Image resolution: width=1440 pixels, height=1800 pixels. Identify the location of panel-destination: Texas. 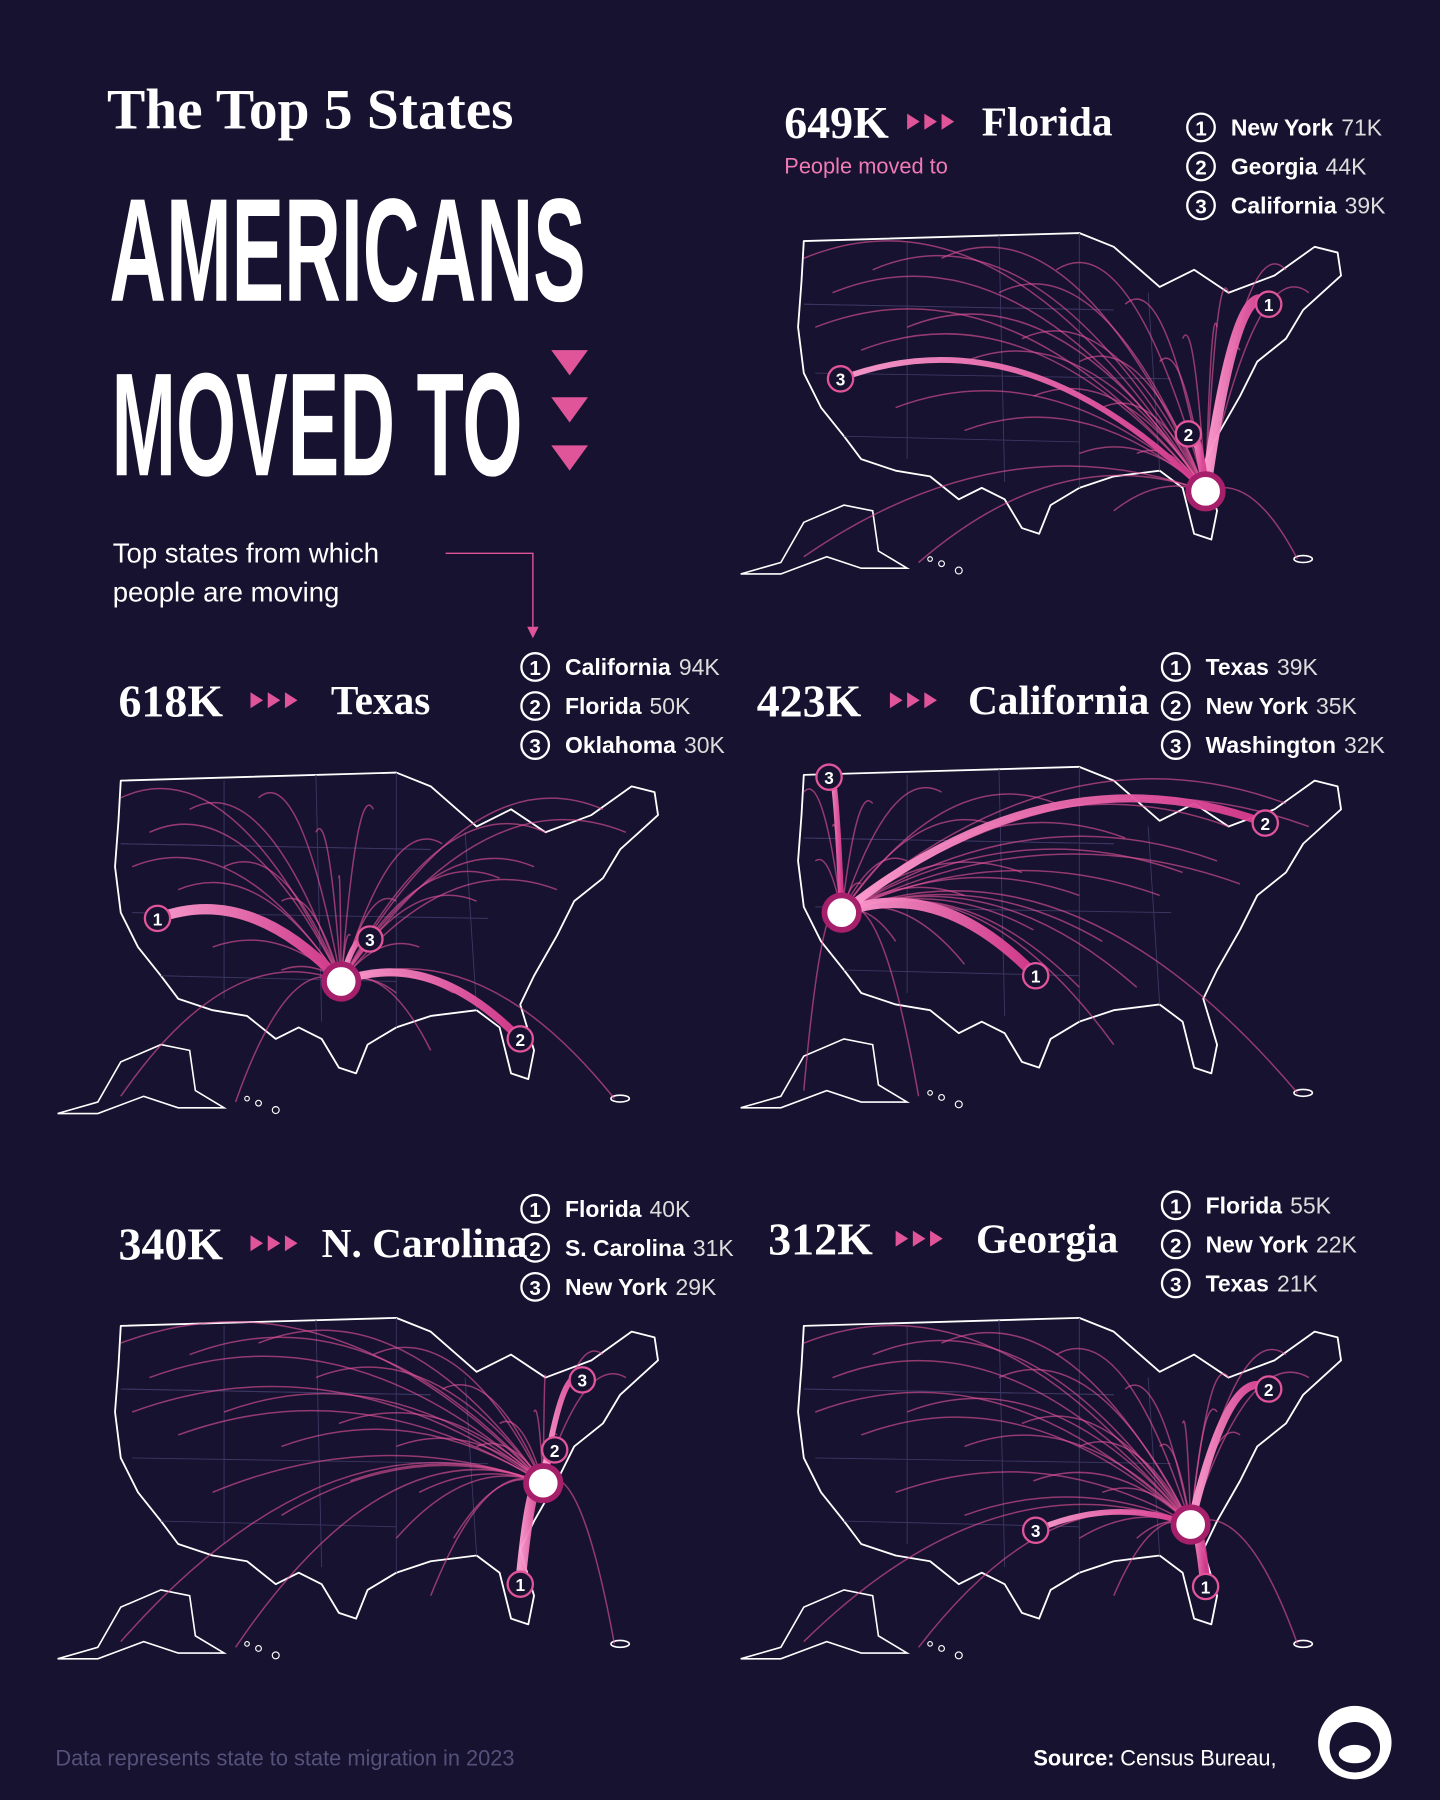
(381, 700).